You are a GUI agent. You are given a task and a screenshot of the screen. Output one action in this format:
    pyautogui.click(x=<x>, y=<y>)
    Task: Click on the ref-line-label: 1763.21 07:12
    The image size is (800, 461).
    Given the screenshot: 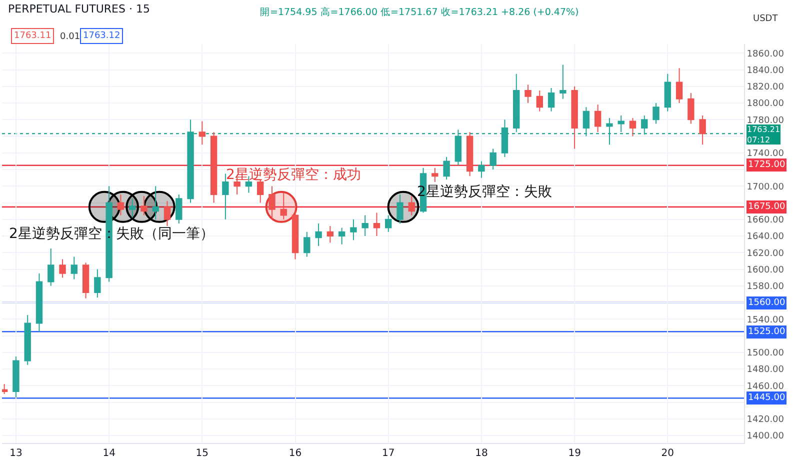 What is the action you would take?
    pyautogui.click(x=763, y=134)
    